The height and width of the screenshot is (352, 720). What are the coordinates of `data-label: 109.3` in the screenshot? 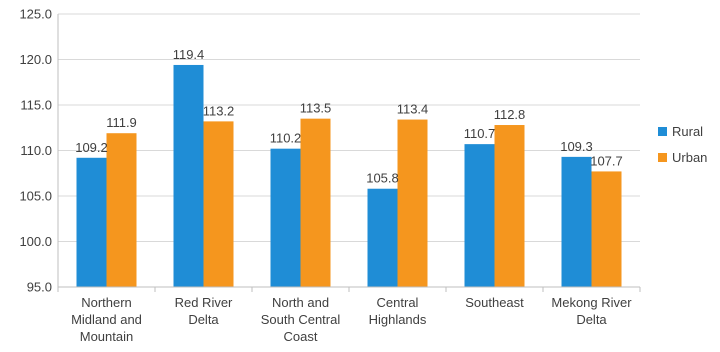 It's located at (576, 146).